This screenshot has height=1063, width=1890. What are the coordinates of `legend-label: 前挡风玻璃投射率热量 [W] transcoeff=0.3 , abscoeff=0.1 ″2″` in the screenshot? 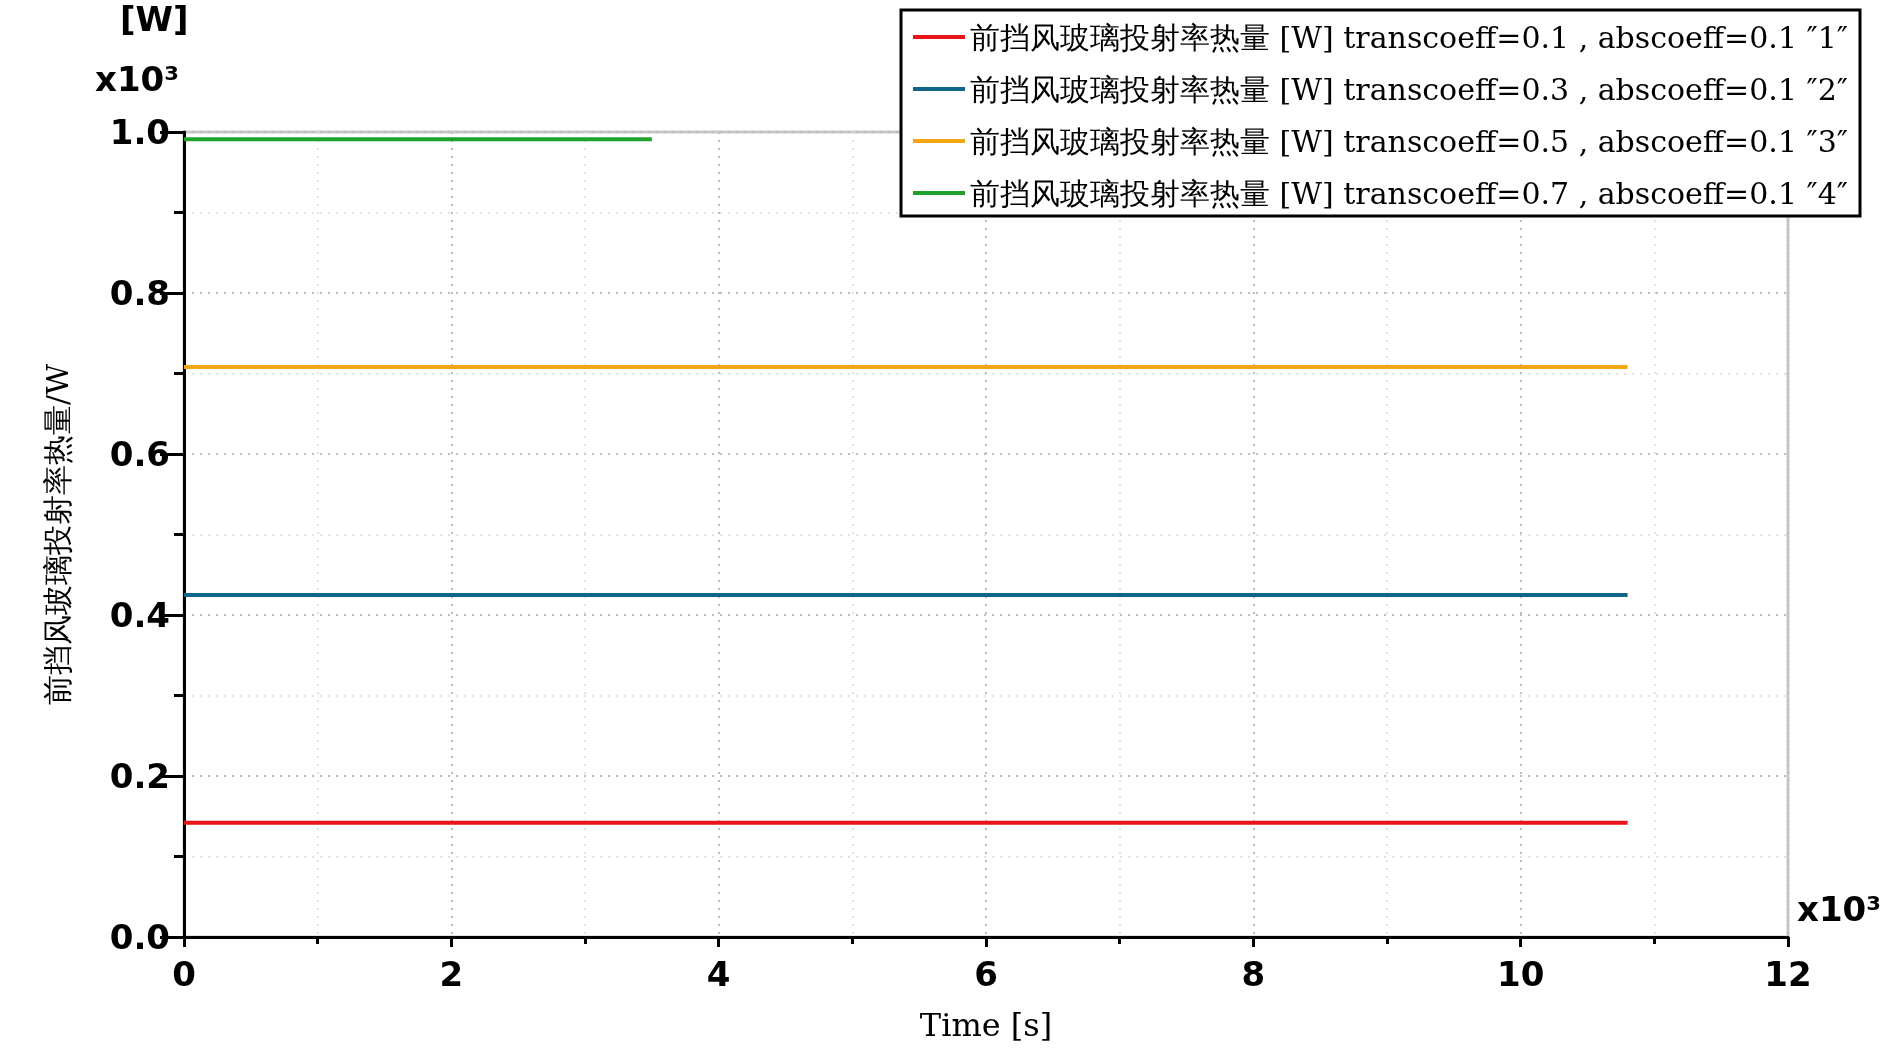 It's located at (1409, 89).